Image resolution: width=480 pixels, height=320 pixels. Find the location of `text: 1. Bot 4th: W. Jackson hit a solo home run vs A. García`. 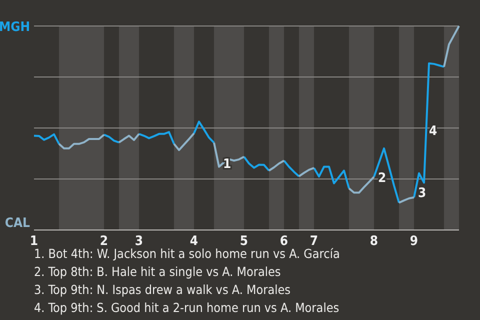

text: 1. Bot 4th: W. Jackson hit a solo home run vs A. García is located at coordinates (187, 253).